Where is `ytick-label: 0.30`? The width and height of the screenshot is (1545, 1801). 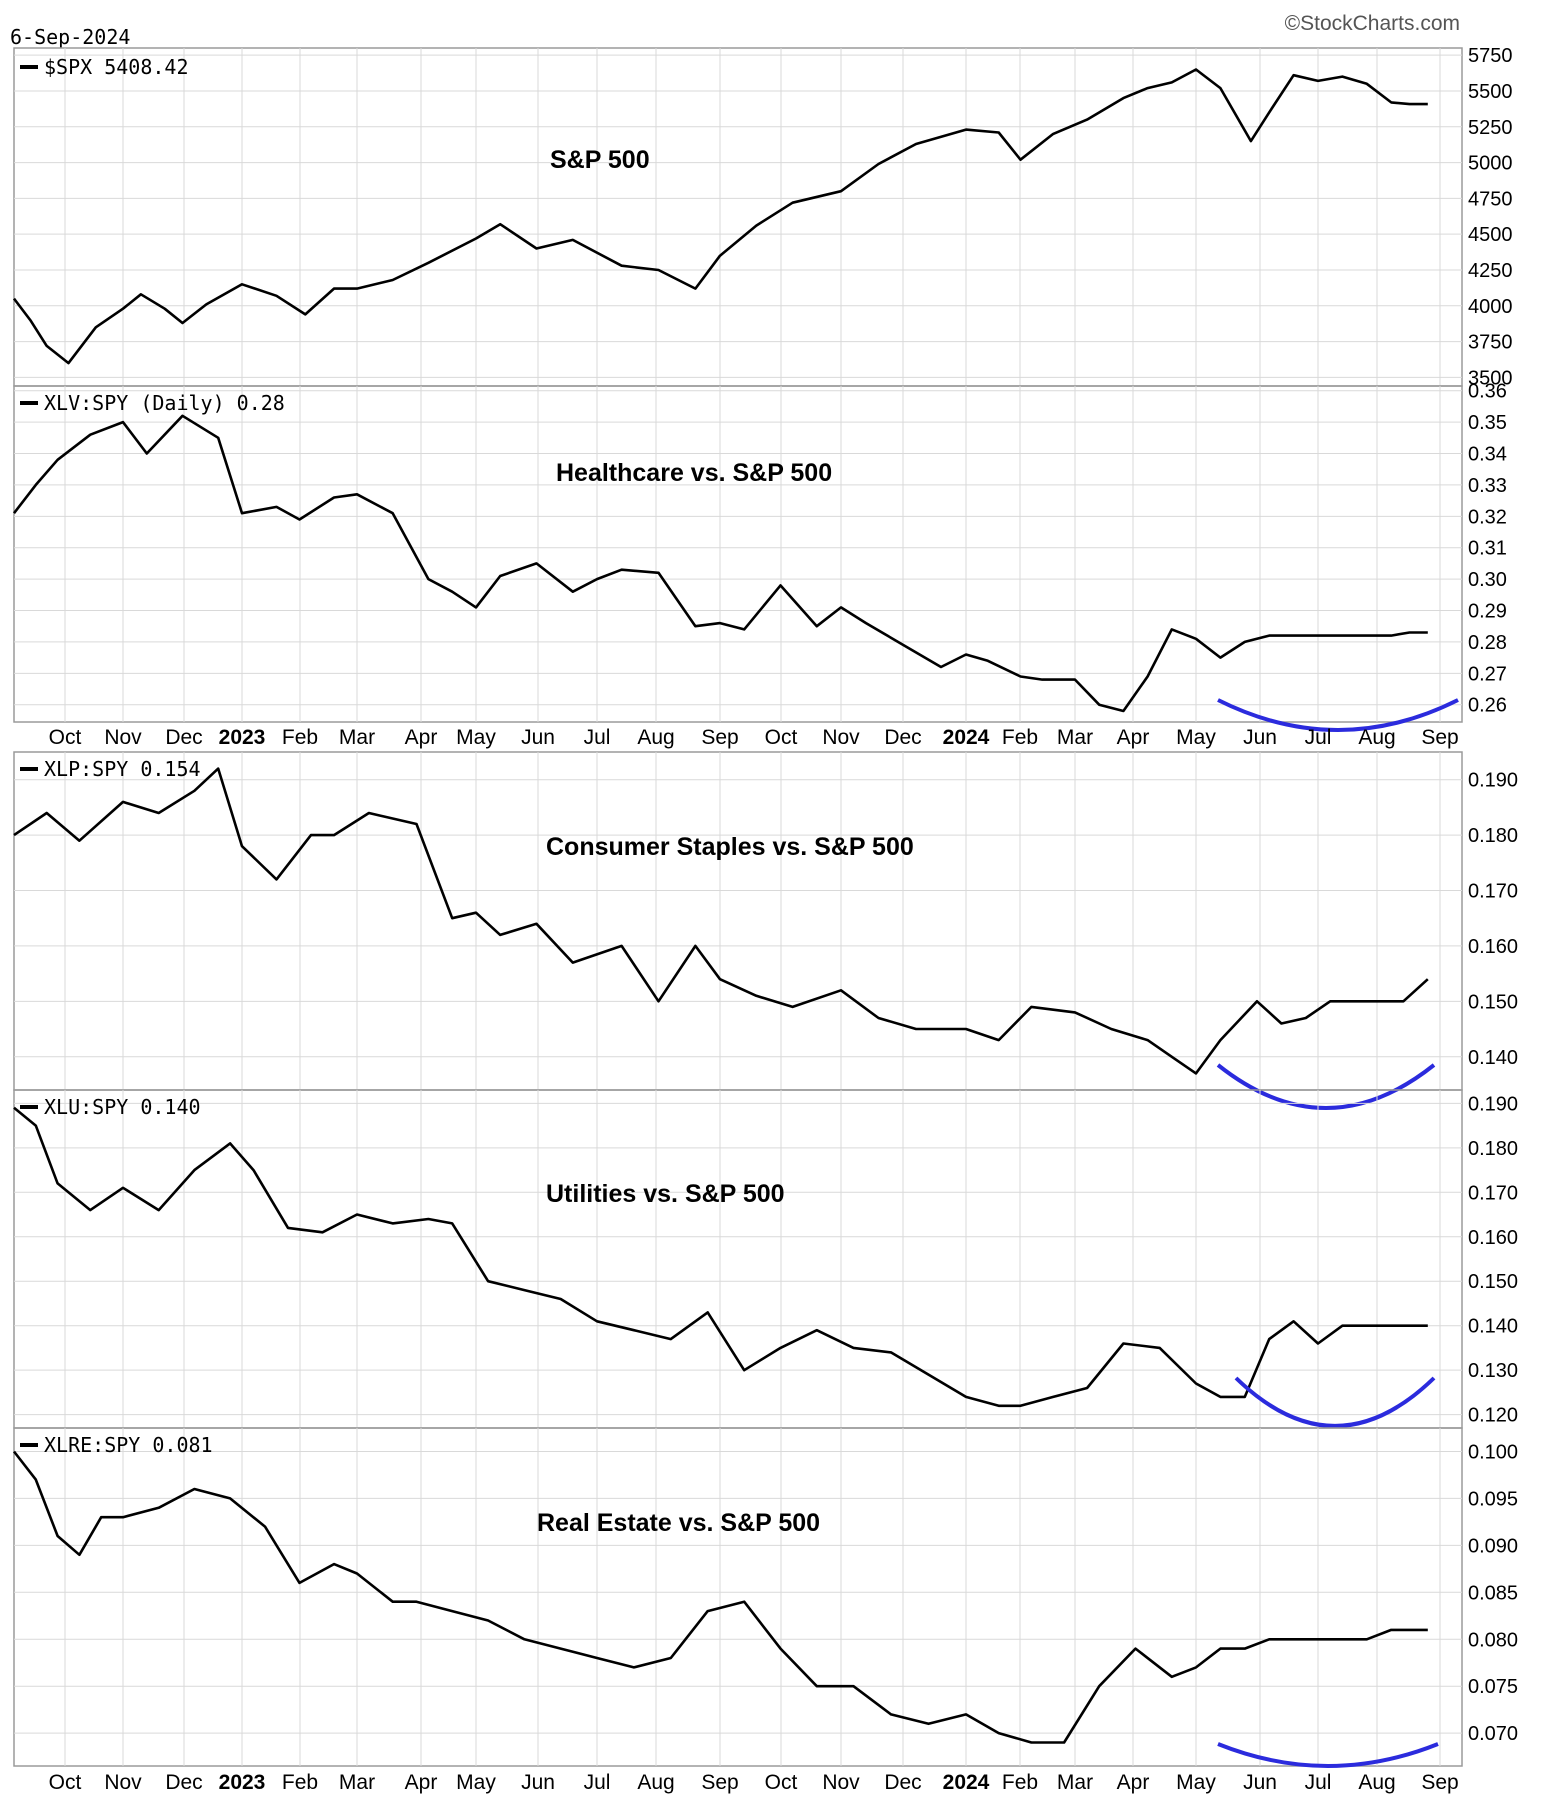 ytick-label: 0.30 is located at coordinates (1487, 580).